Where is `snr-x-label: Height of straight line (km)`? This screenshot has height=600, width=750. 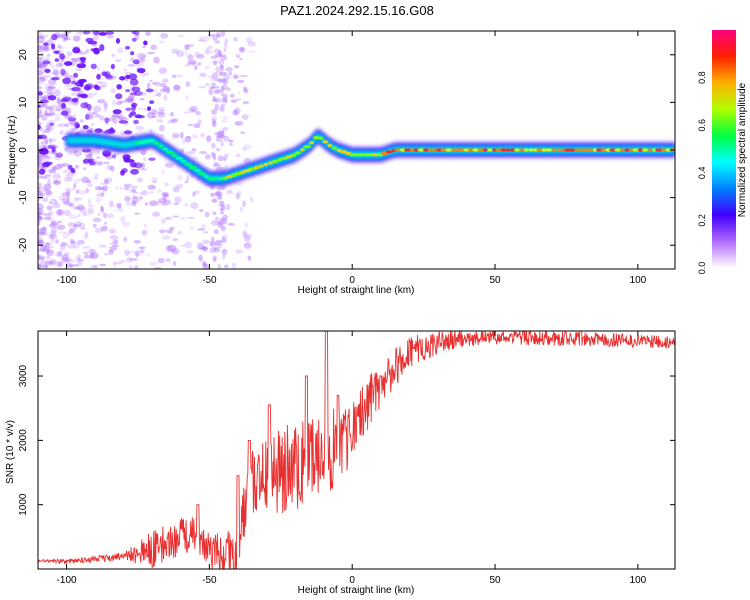 snr-x-label: Height of straight line (km) is located at coordinates (356, 590).